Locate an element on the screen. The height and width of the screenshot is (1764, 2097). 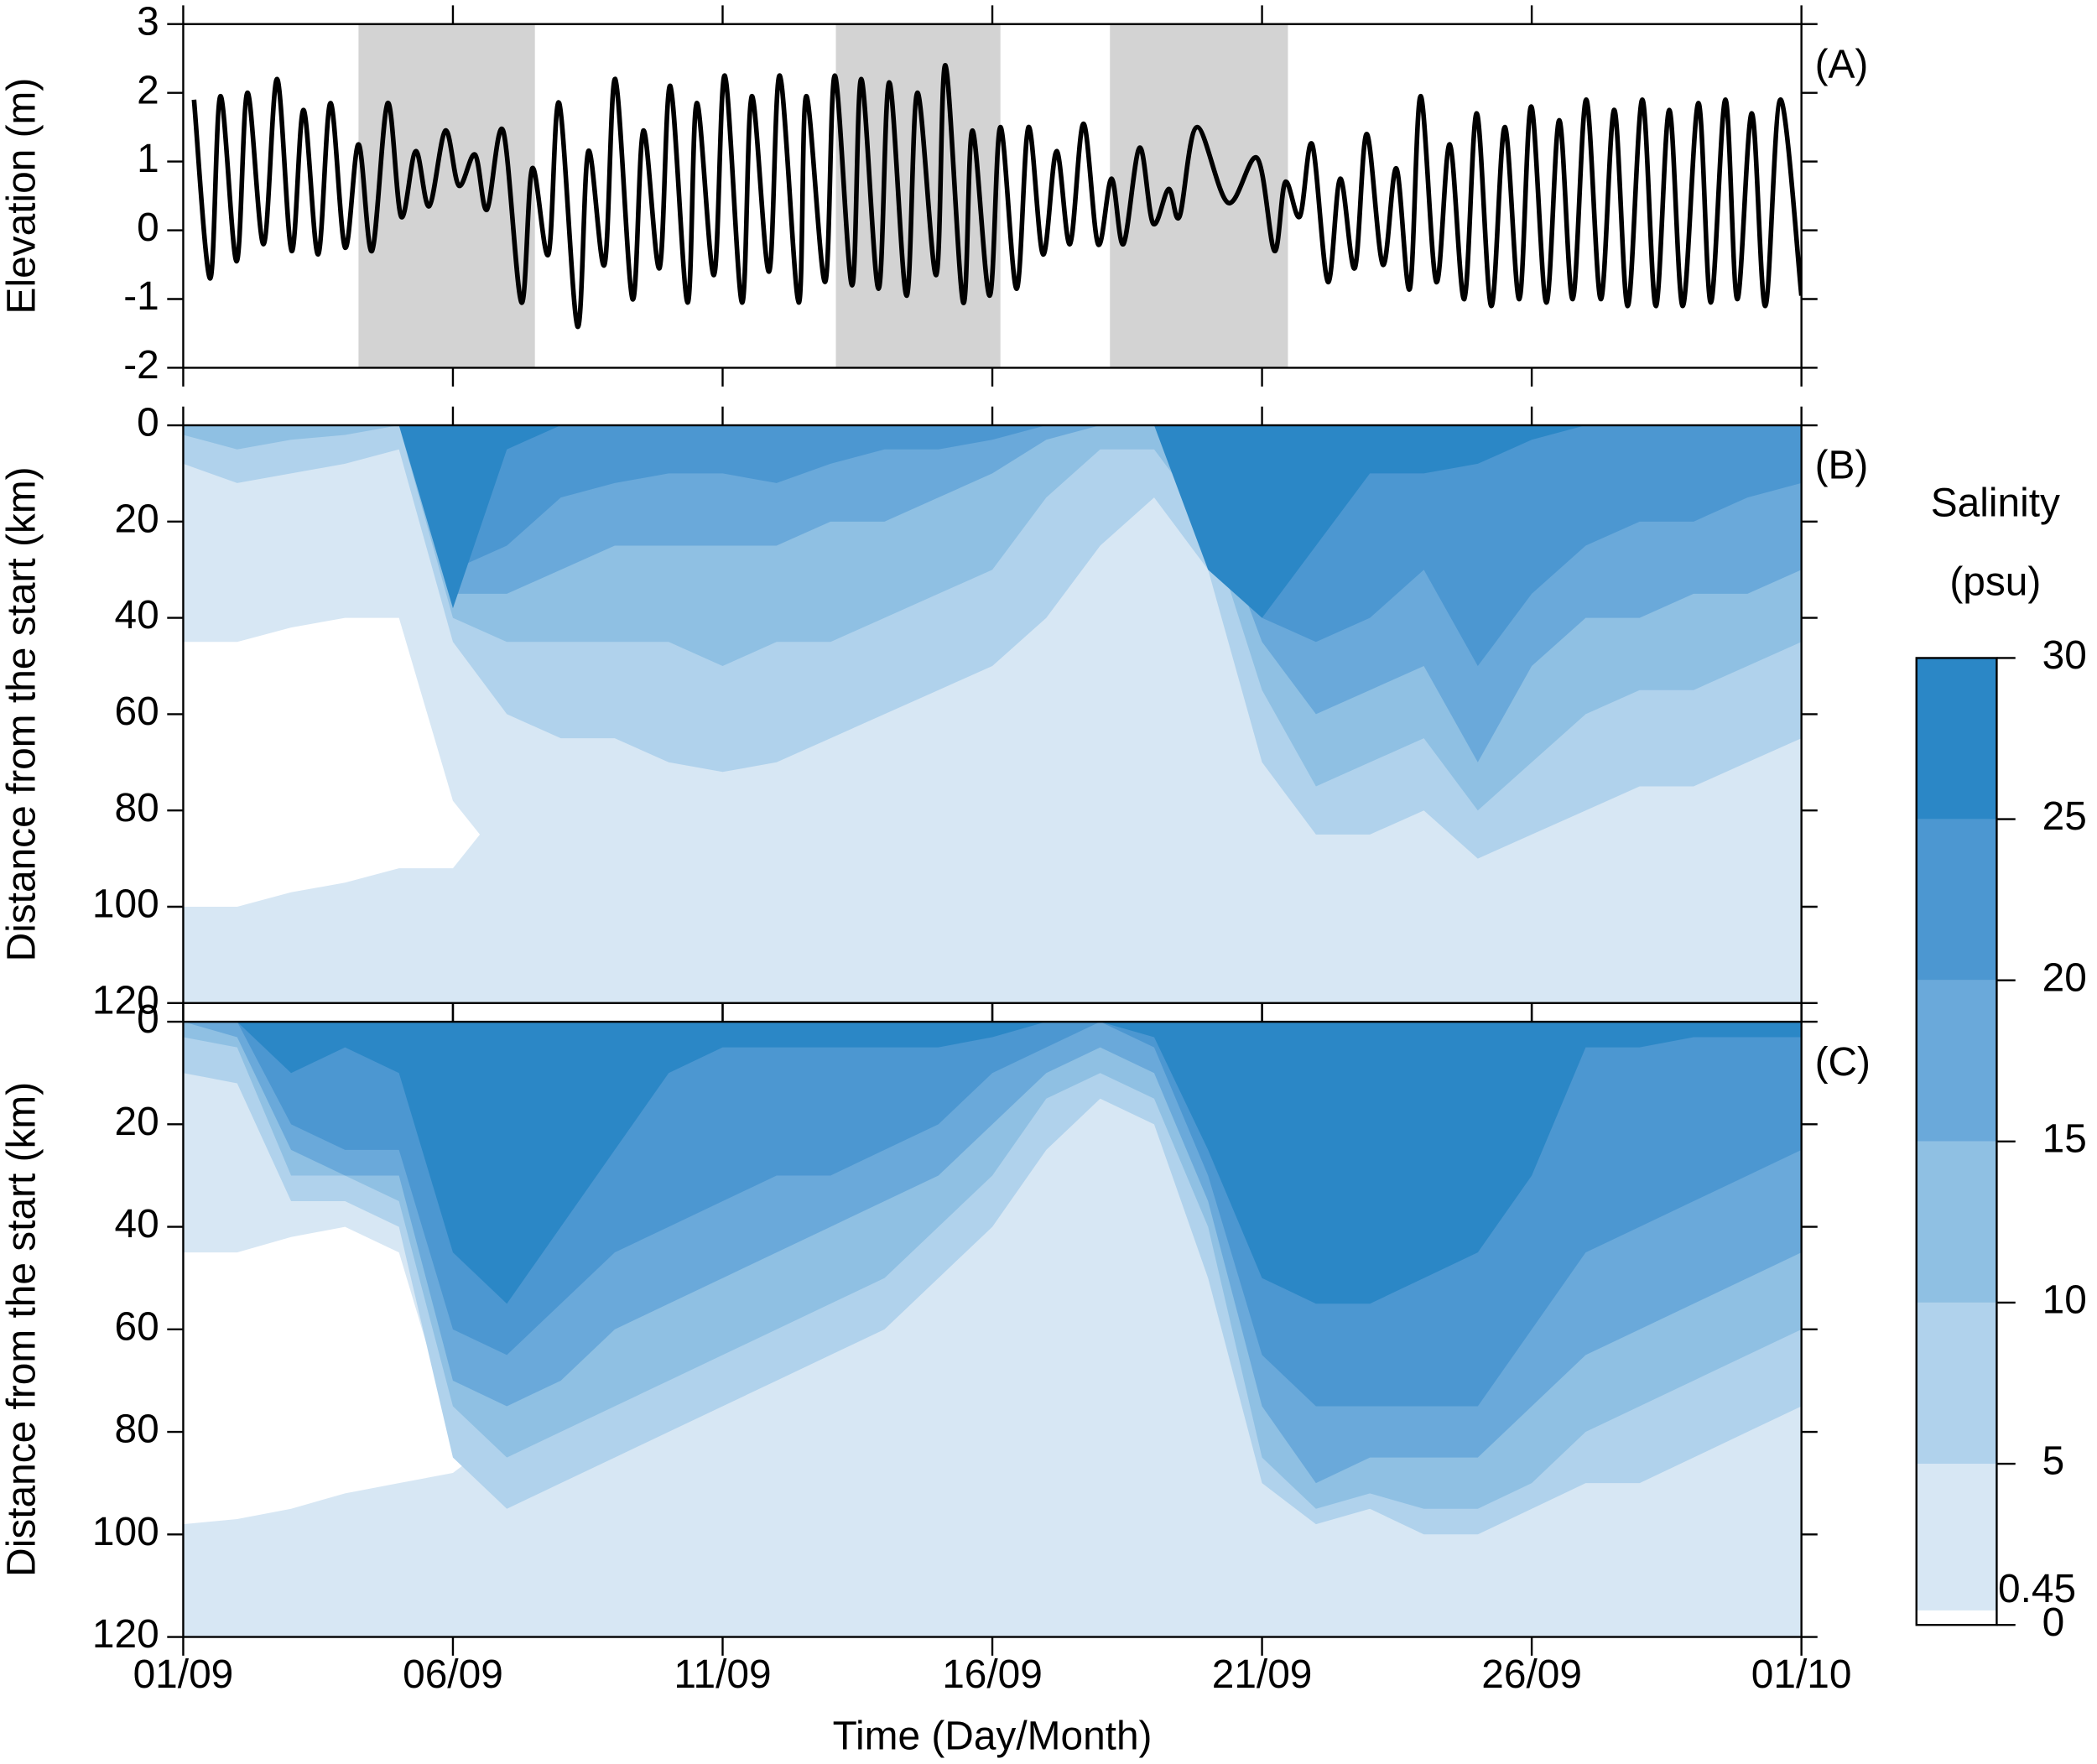
colorbar-tick-label: 10 is located at coordinates (2064, 1300).